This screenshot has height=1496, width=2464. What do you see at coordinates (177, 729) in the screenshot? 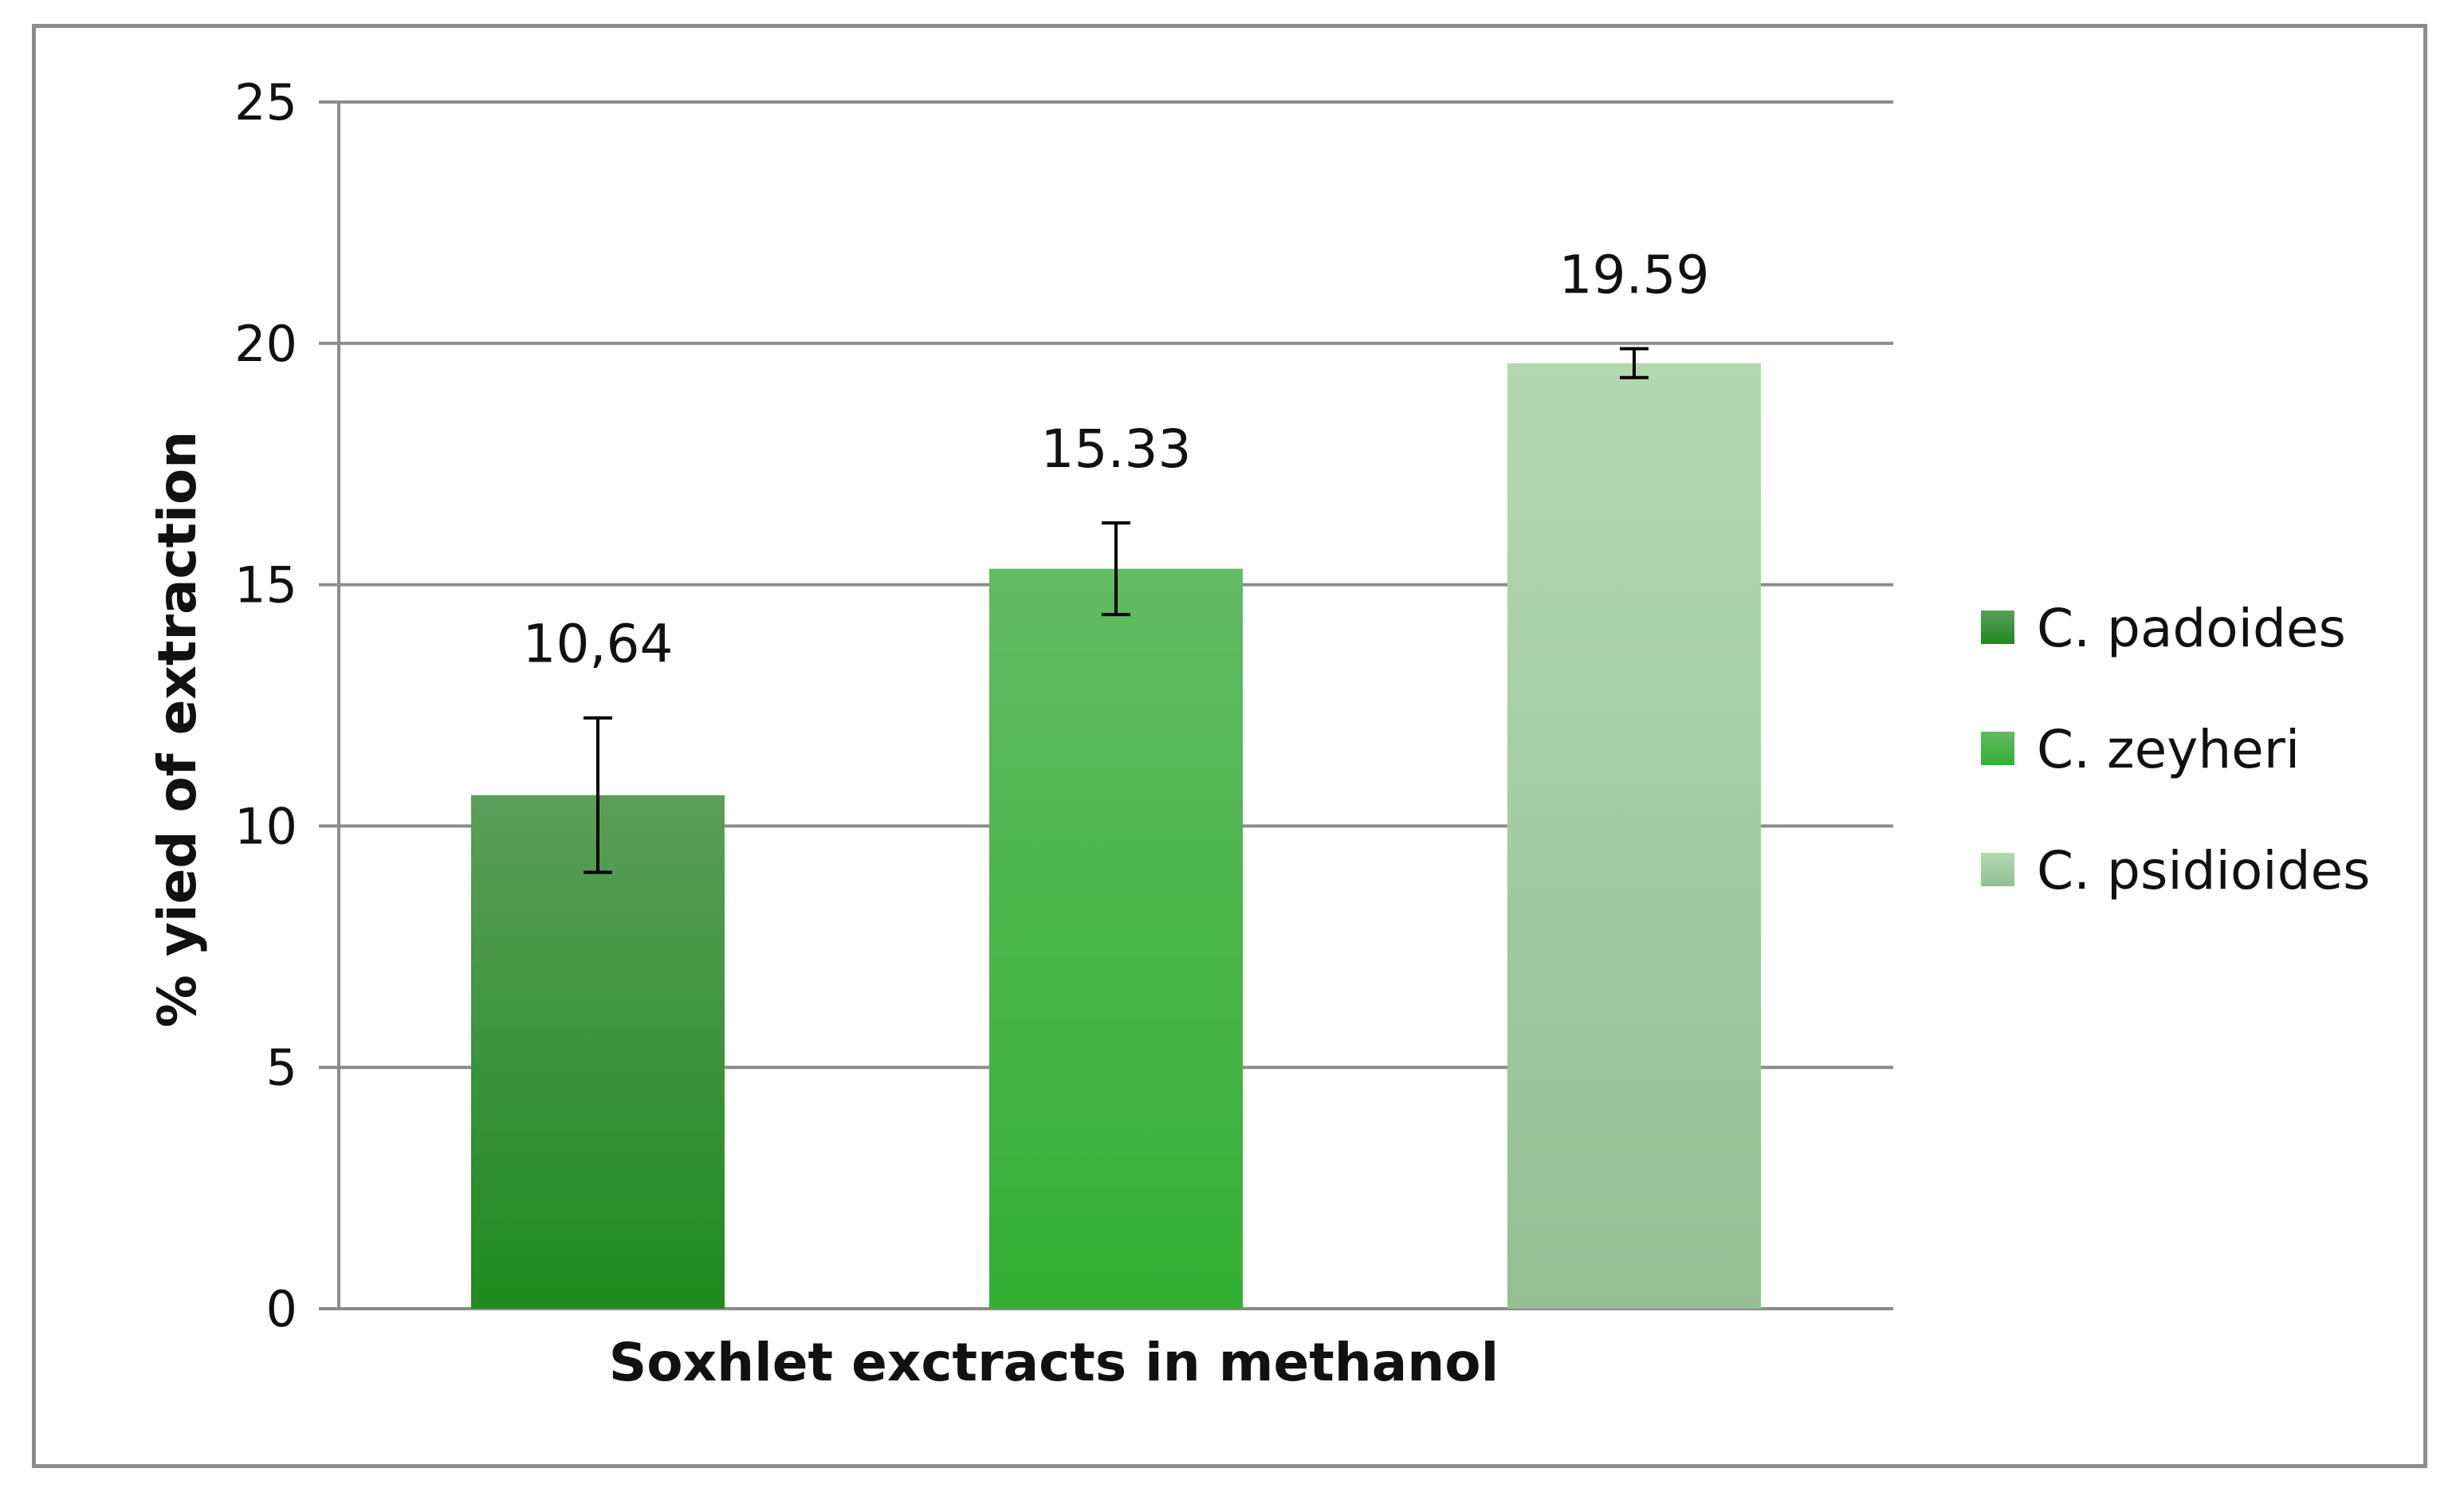
I see `y-axis-title: % yied of extraction` at bounding box center [177, 729].